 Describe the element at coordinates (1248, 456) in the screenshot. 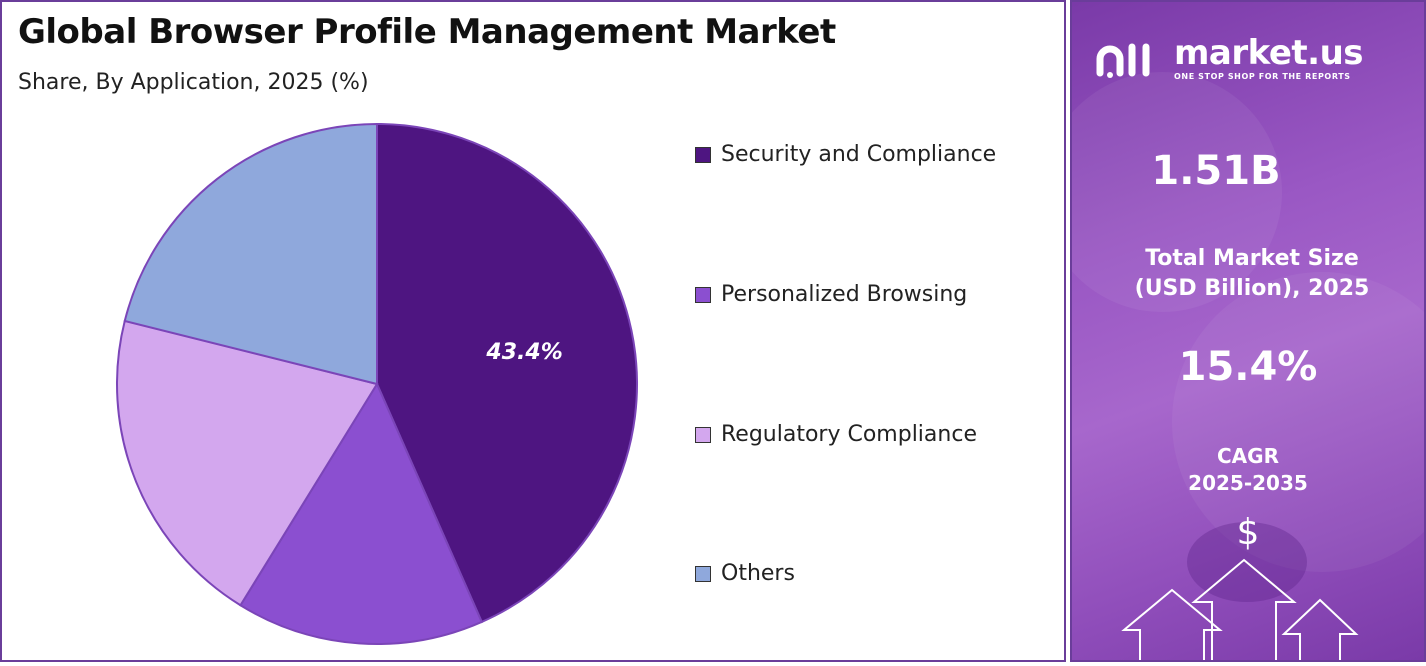

I see `cagr-label: CAGR` at that location.